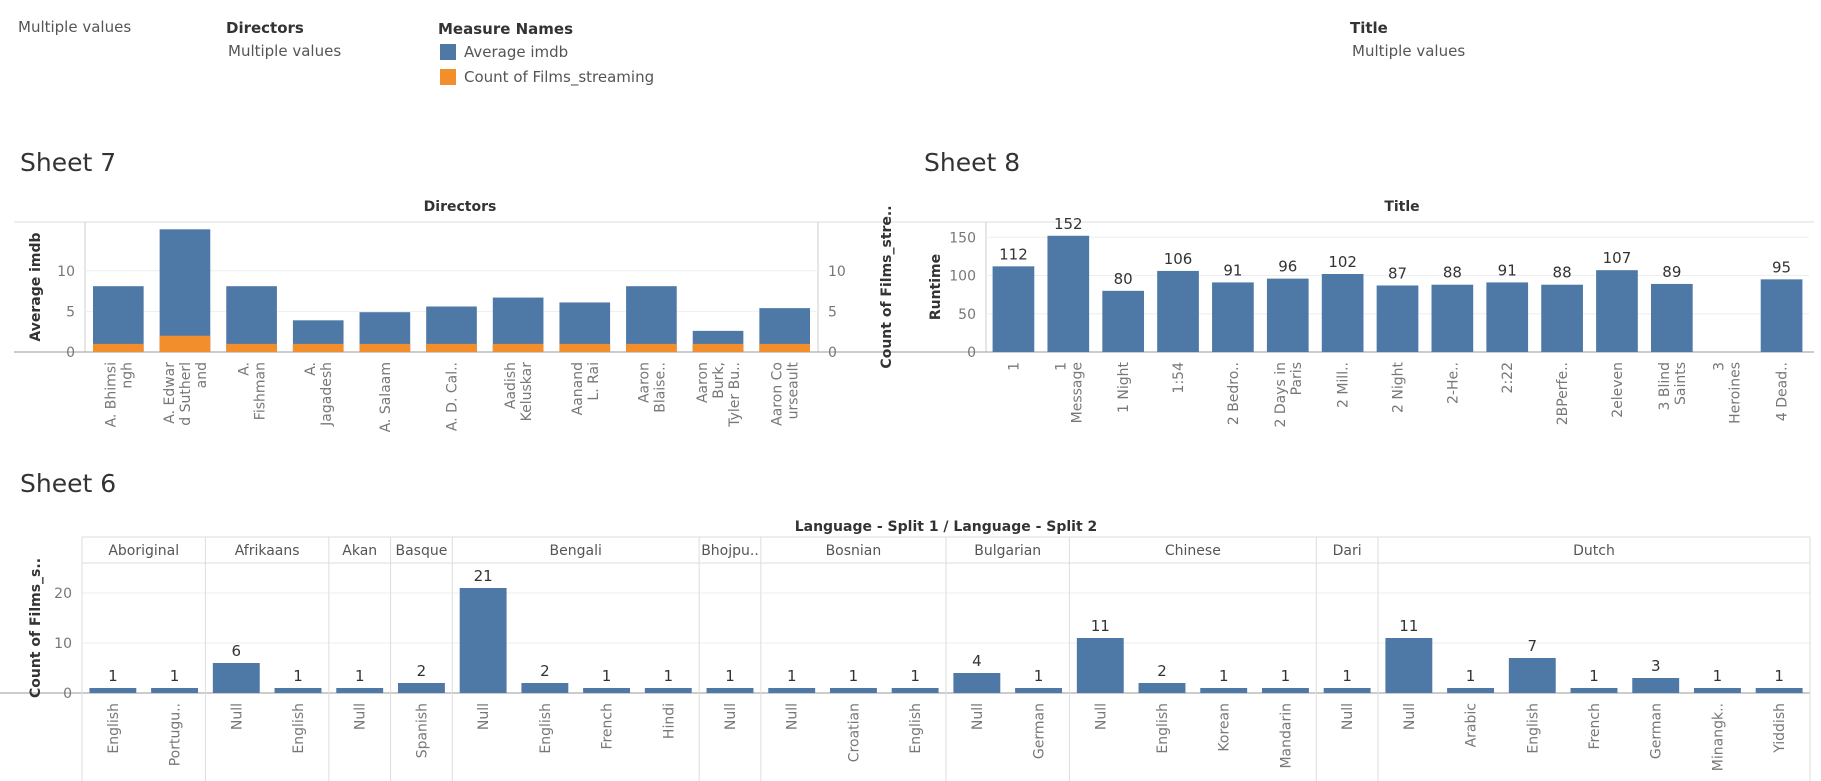 The height and width of the screenshot is (781, 1821). Describe the element at coordinates (1101, 716) in the screenshot. I see `sheet-6-x-tick-label: Null` at that location.